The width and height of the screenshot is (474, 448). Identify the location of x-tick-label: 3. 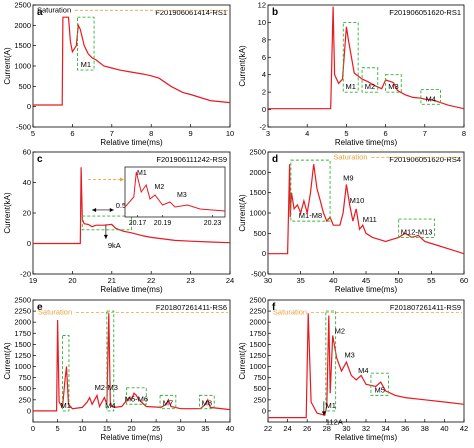
(268, 133).